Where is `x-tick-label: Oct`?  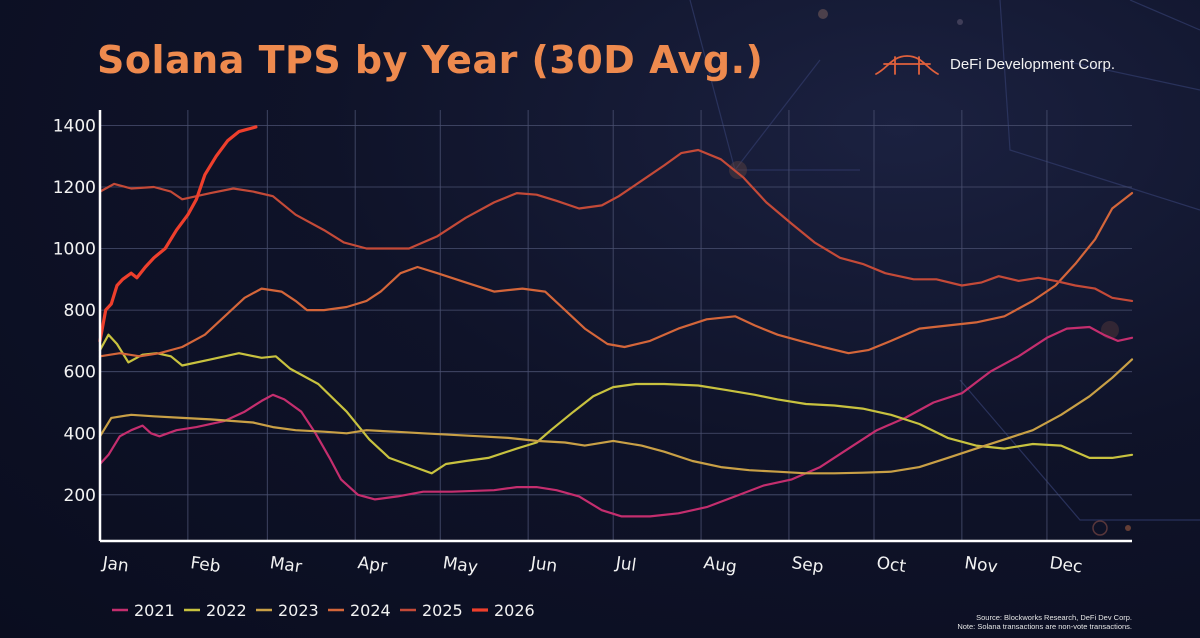 x-tick-label: Oct is located at coordinates (891, 565).